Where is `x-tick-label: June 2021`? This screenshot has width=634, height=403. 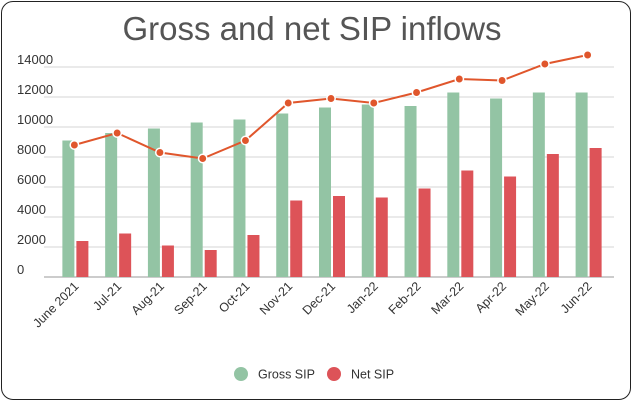 x-tick-label: June 2021 is located at coordinates (55, 304).